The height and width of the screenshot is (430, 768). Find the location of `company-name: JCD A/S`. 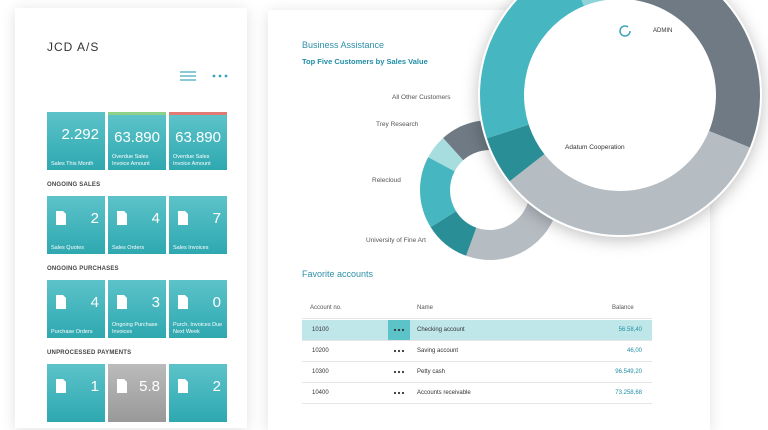

company-name: JCD A/S is located at coordinates (73, 47).